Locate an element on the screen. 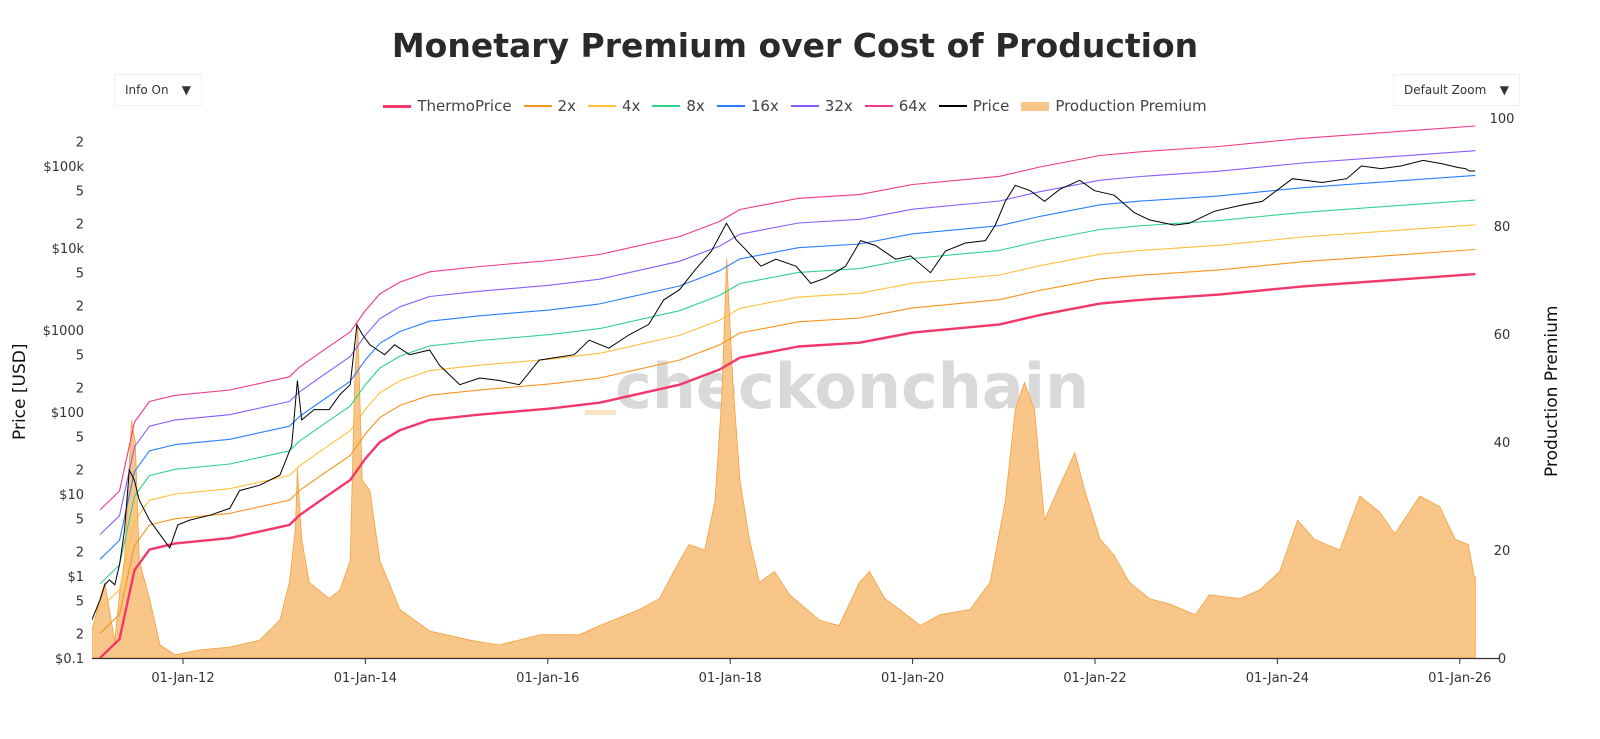 Image resolution: width=1600 pixels, height=739 pixels. legend-label: 4x is located at coordinates (631, 106).